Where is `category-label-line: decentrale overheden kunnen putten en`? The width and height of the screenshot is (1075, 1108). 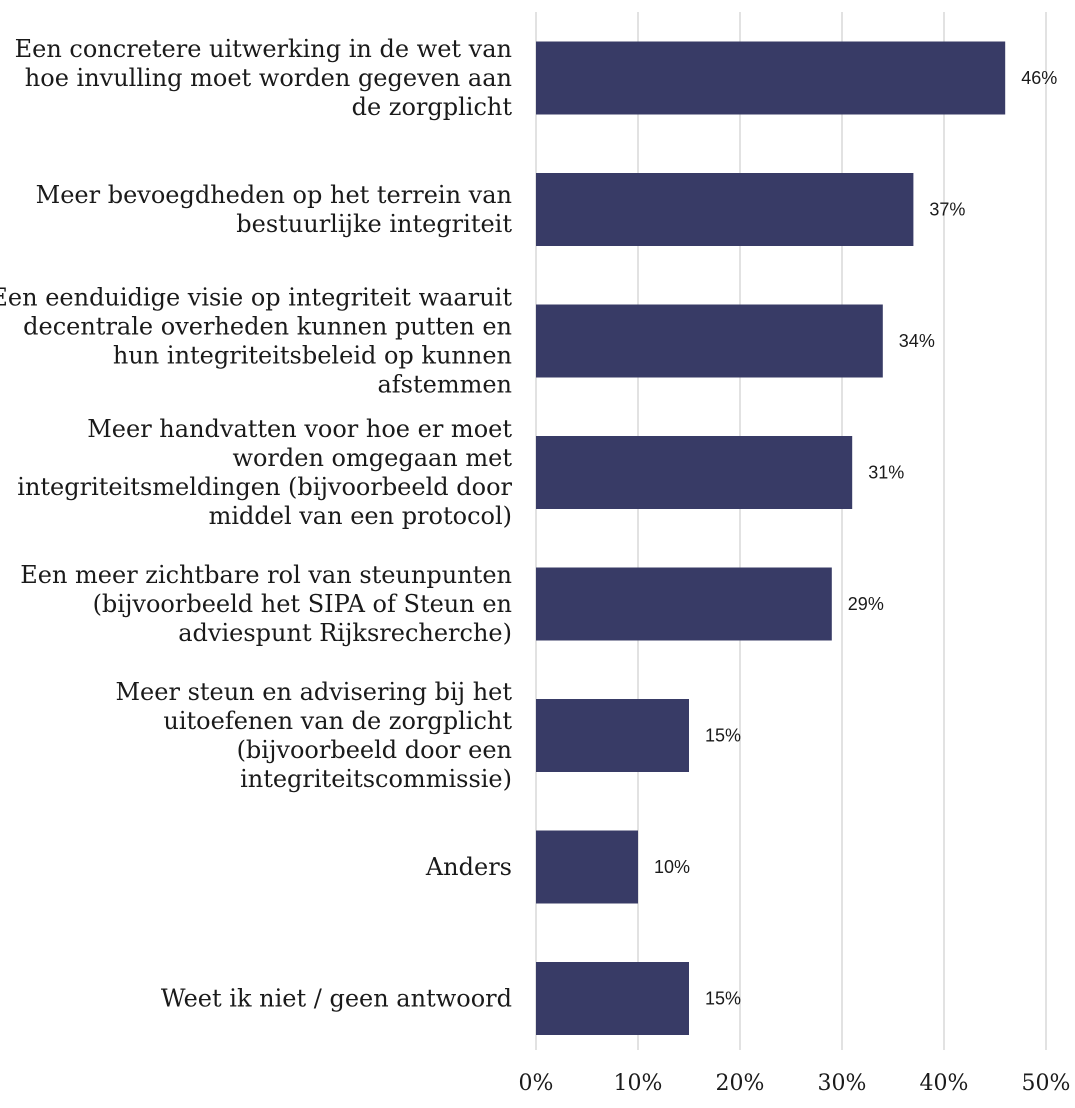 category-label-line: decentrale overheden kunnen putten en is located at coordinates (267, 327).